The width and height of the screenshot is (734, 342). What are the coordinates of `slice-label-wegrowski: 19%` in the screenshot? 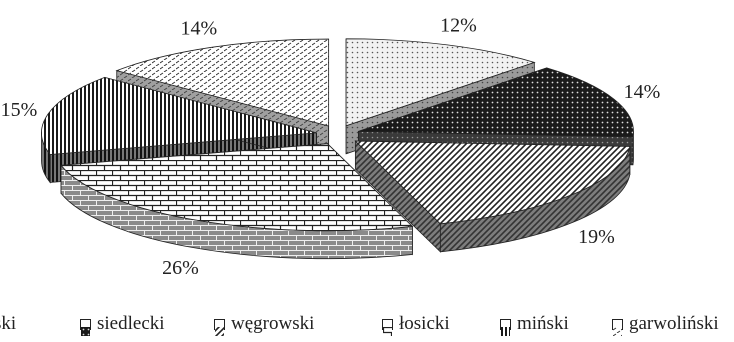 It's located at (596, 237).